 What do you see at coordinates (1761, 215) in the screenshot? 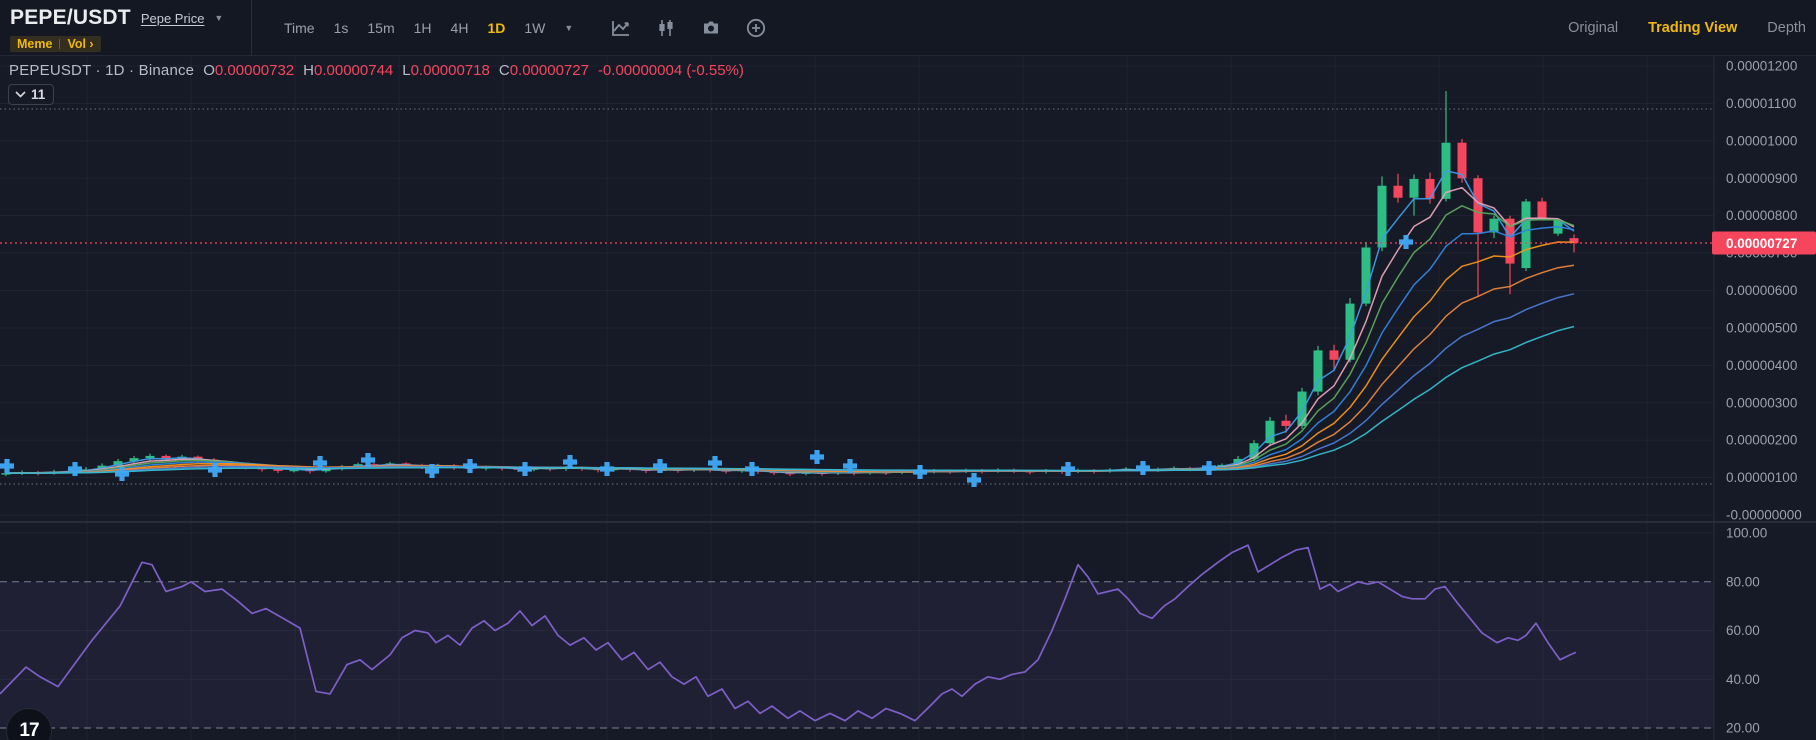
I see `price-axis-label: 0.00000800` at bounding box center [1761, 215].